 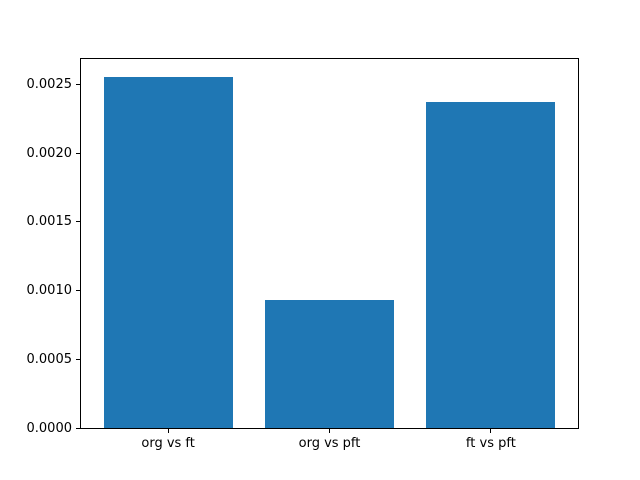 I want to click on y-axis-tick-label: 0.0010, so click(x=49, y=291).